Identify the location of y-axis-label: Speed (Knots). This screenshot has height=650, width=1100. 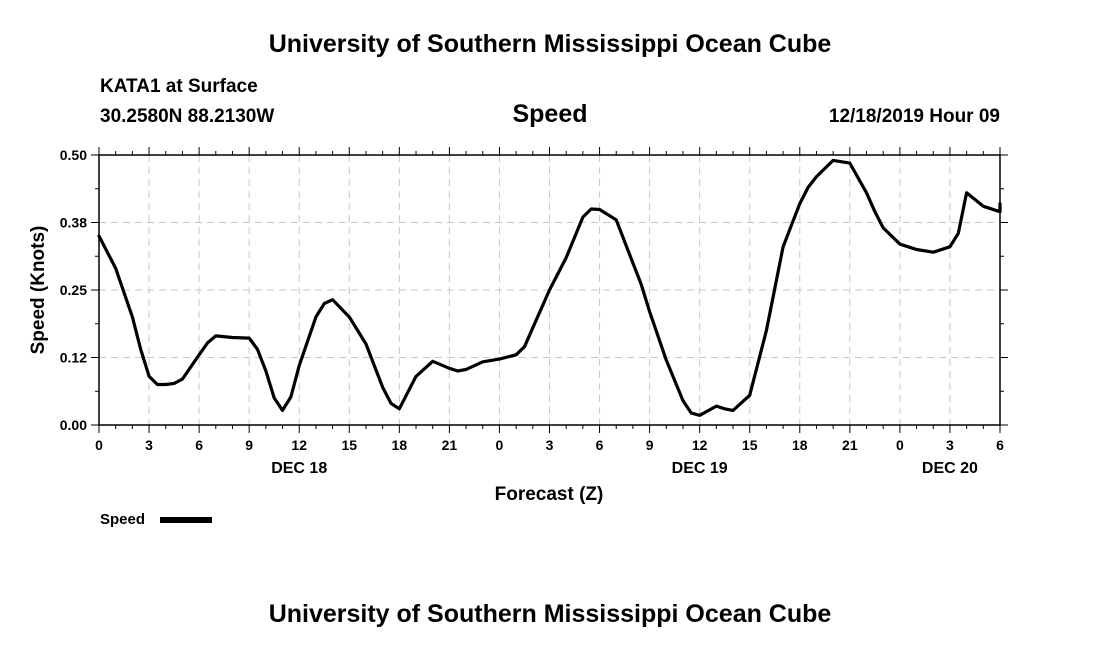
(38, 290).